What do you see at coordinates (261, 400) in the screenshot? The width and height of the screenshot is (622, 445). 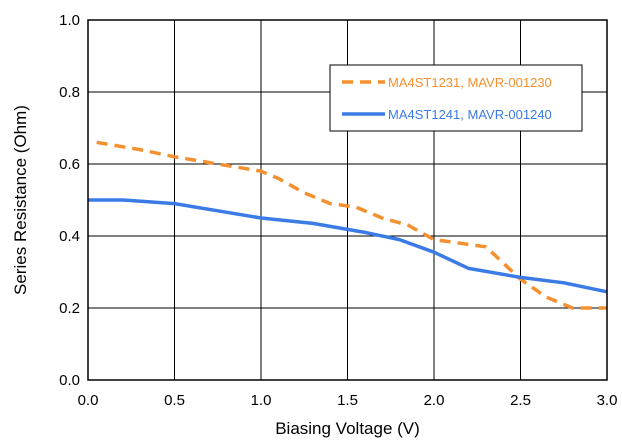 I see `x-tick-label: 1.0` at bounding box center [261, 400].